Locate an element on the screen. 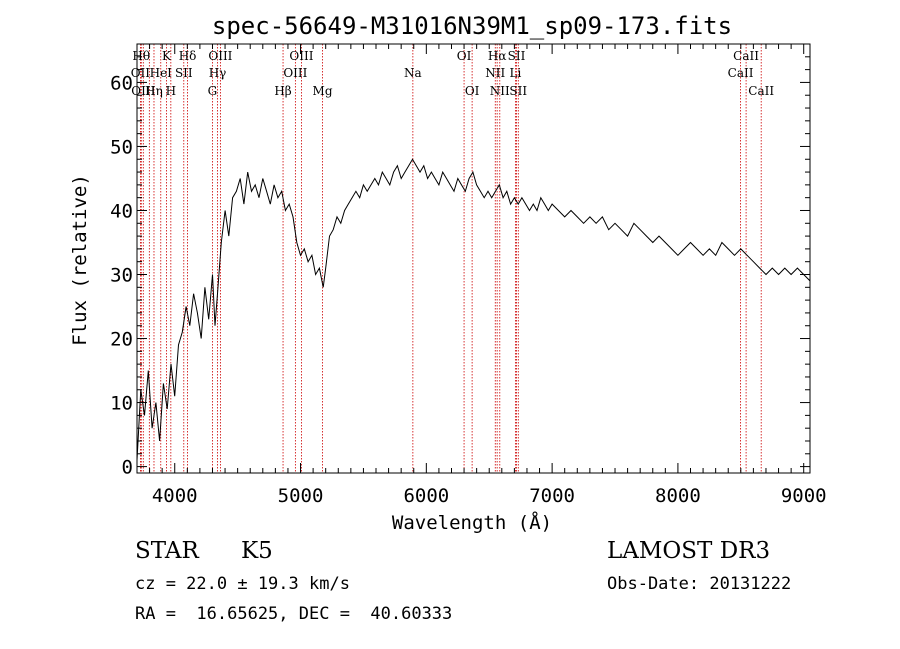 The width and height of the screenshot is (900, 649). marker-label-28: CaII is located at coordinates (761, 91).